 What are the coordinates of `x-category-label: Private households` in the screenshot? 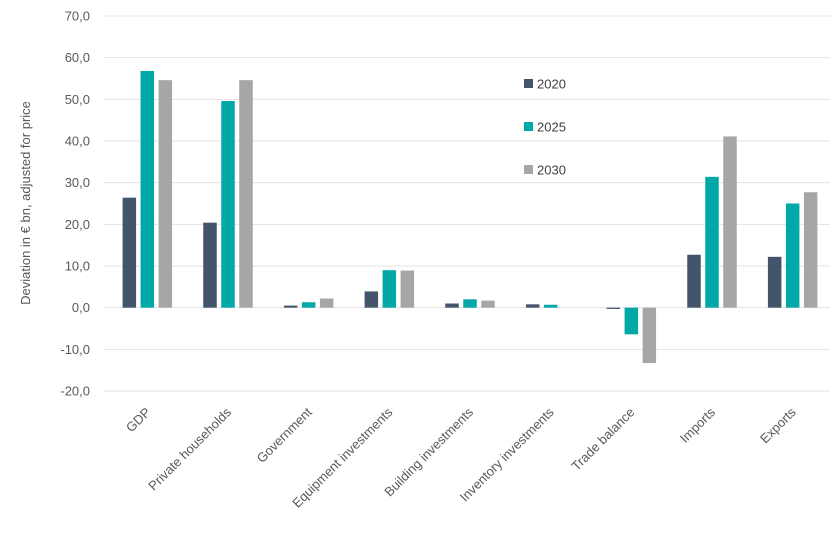 It's located at (189, 448).